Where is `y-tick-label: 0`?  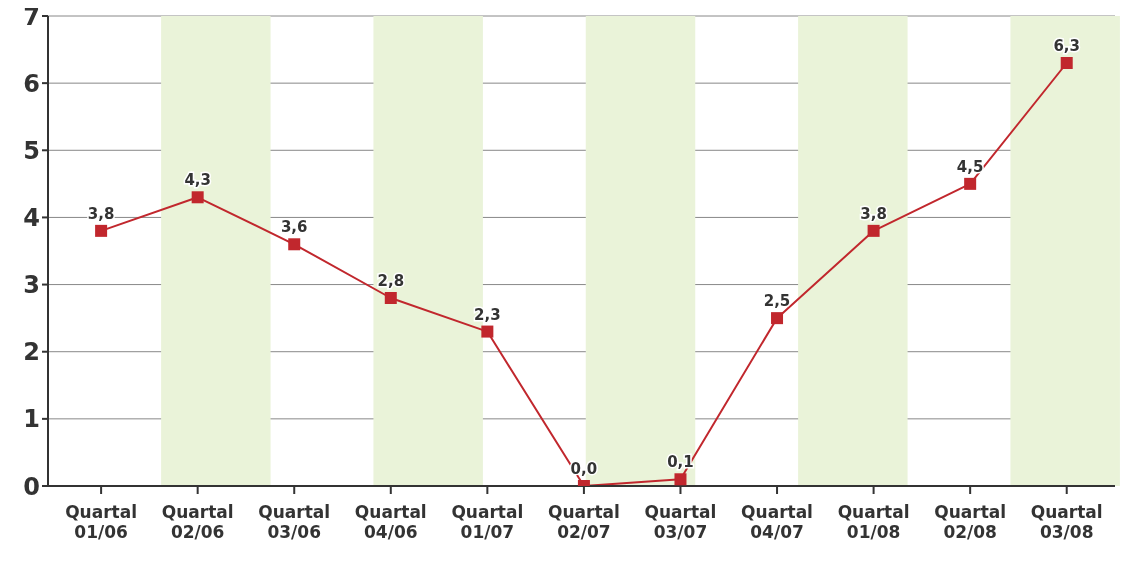 y-tick-label: 0 is located at coordinates (31, 486).